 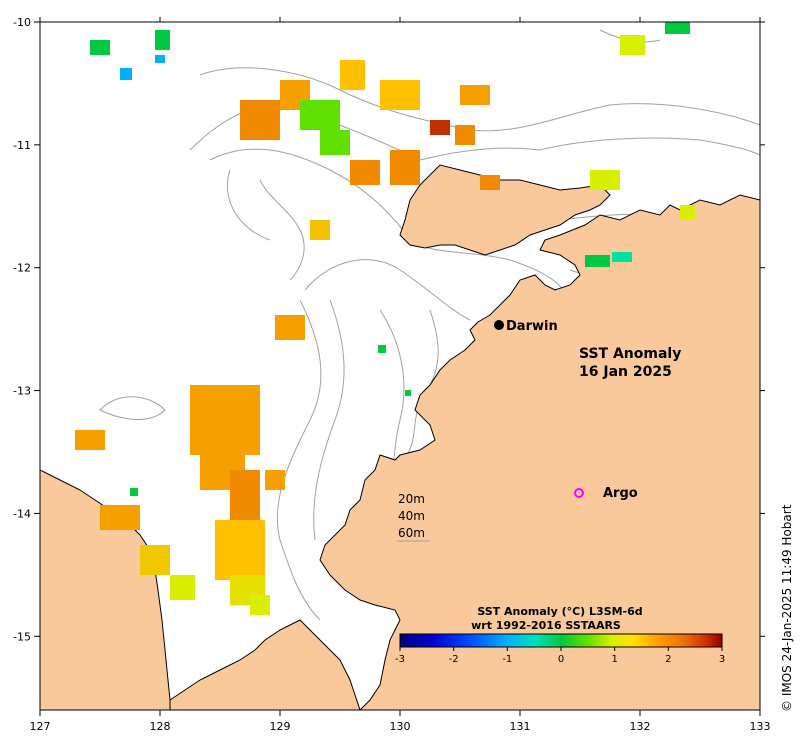 I want to click on colorbar-title-line2: wrt 1992-2016 SSTAARS, so click(x=546, y=625).